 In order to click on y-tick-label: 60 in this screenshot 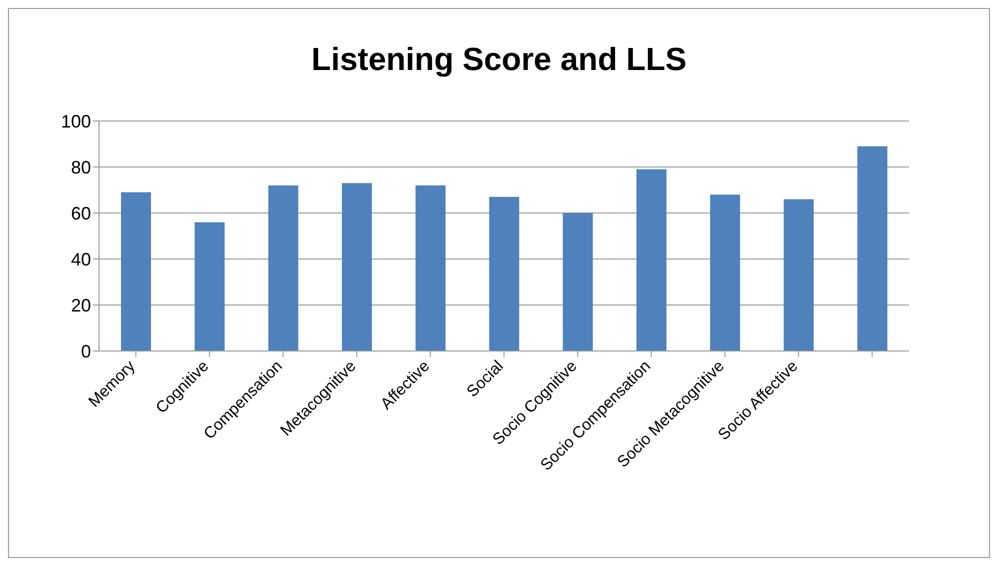, I will do `click(80, 213)`.